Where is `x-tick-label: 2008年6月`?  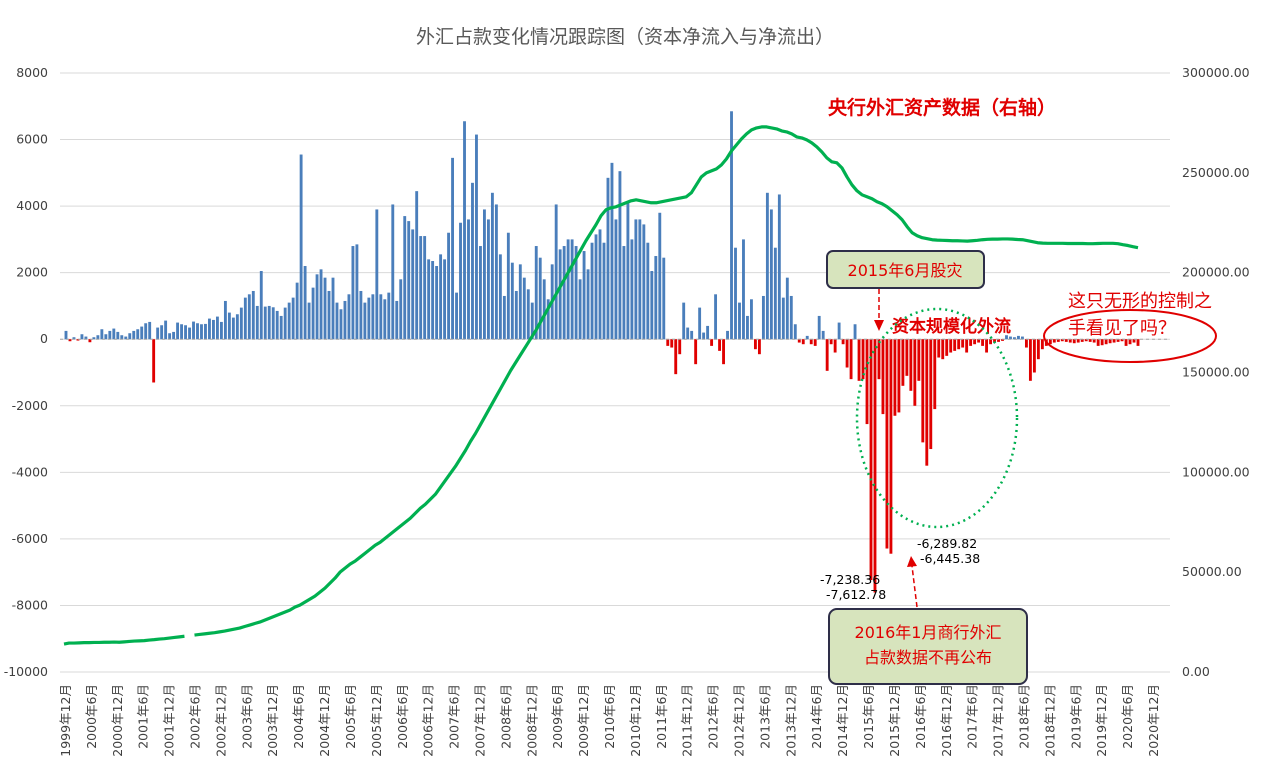 x-tick-label: 2008年6月 is located at coordinates (505, 716).